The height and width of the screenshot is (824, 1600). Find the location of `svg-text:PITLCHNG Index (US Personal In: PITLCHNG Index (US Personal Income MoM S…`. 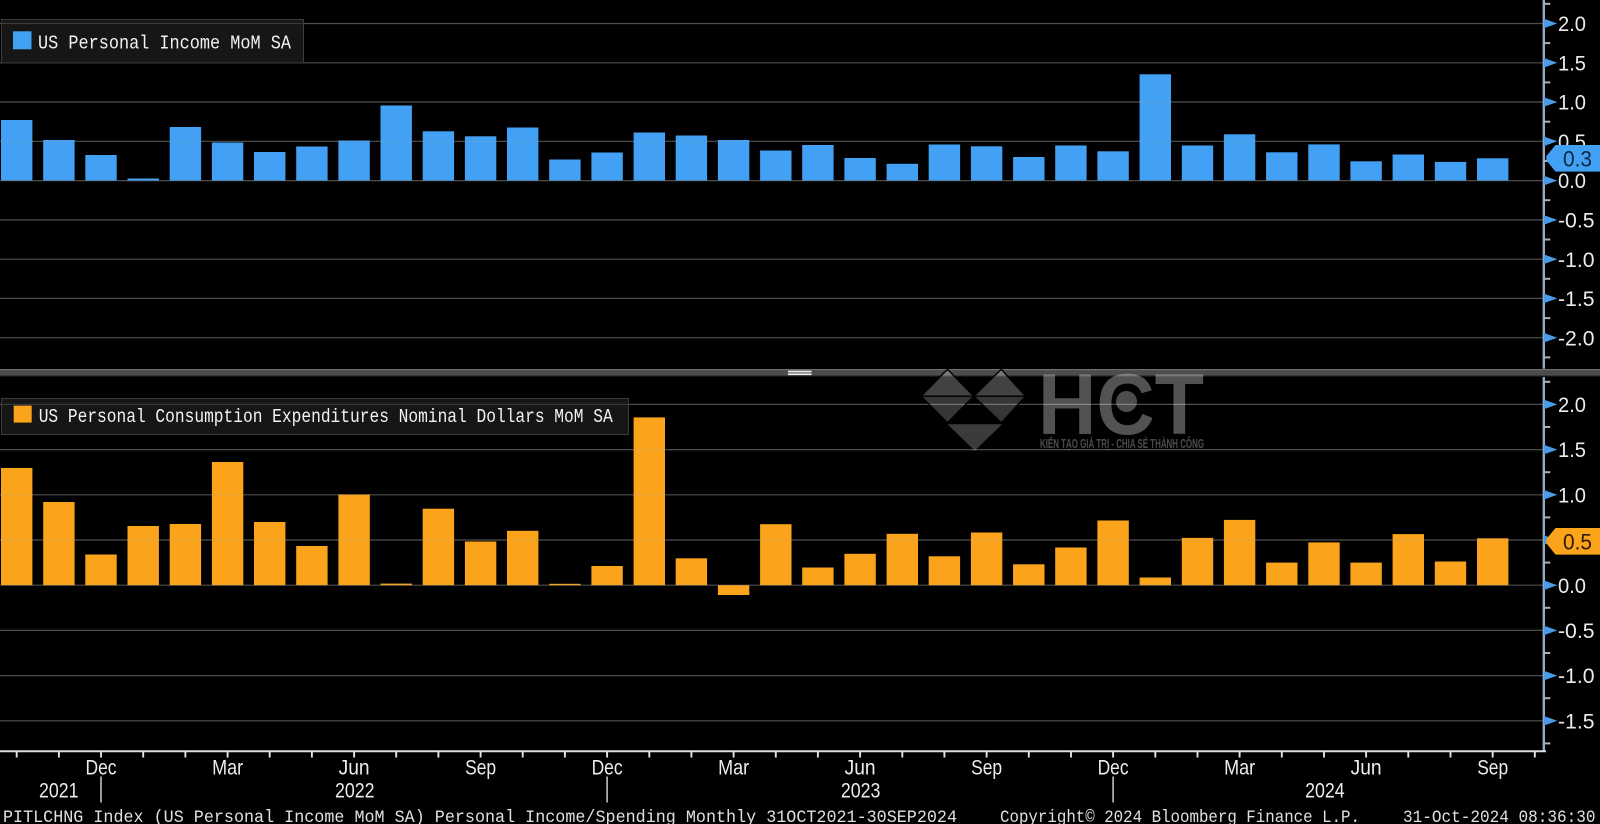

svg-text:PITLCHNG Index (US Personal In: PITLCHNG Index (US Personal Income MoM S… is located at coordinates (480, 816).